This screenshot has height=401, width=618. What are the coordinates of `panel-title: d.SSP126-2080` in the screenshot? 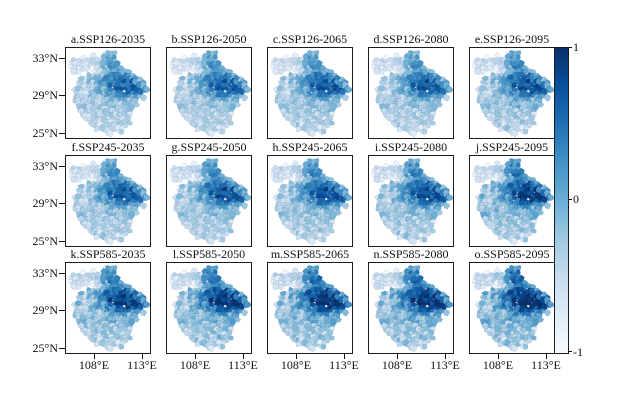 It's located at (411, 39).